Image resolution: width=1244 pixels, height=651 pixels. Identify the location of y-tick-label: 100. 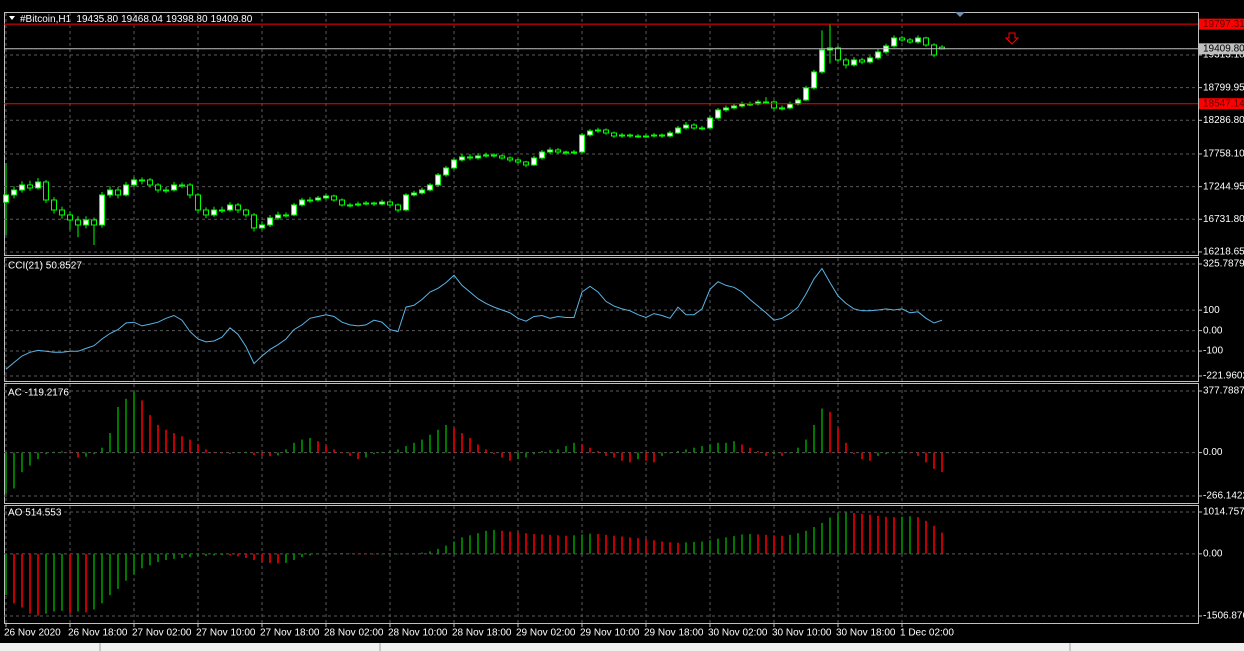
(1211, 310).